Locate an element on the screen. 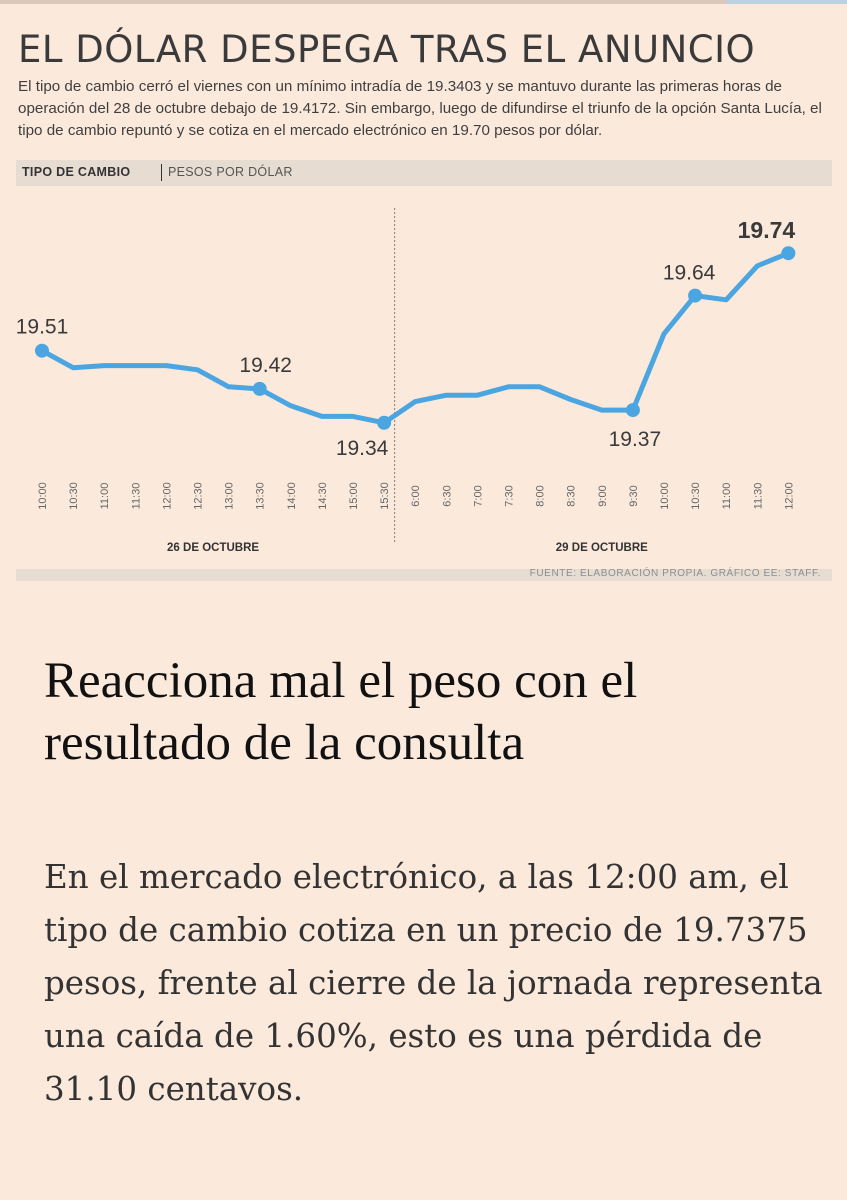 This screenshot has height=1200, width=847. x-tick-label: 15:00 is located at coordinates (354, 496).